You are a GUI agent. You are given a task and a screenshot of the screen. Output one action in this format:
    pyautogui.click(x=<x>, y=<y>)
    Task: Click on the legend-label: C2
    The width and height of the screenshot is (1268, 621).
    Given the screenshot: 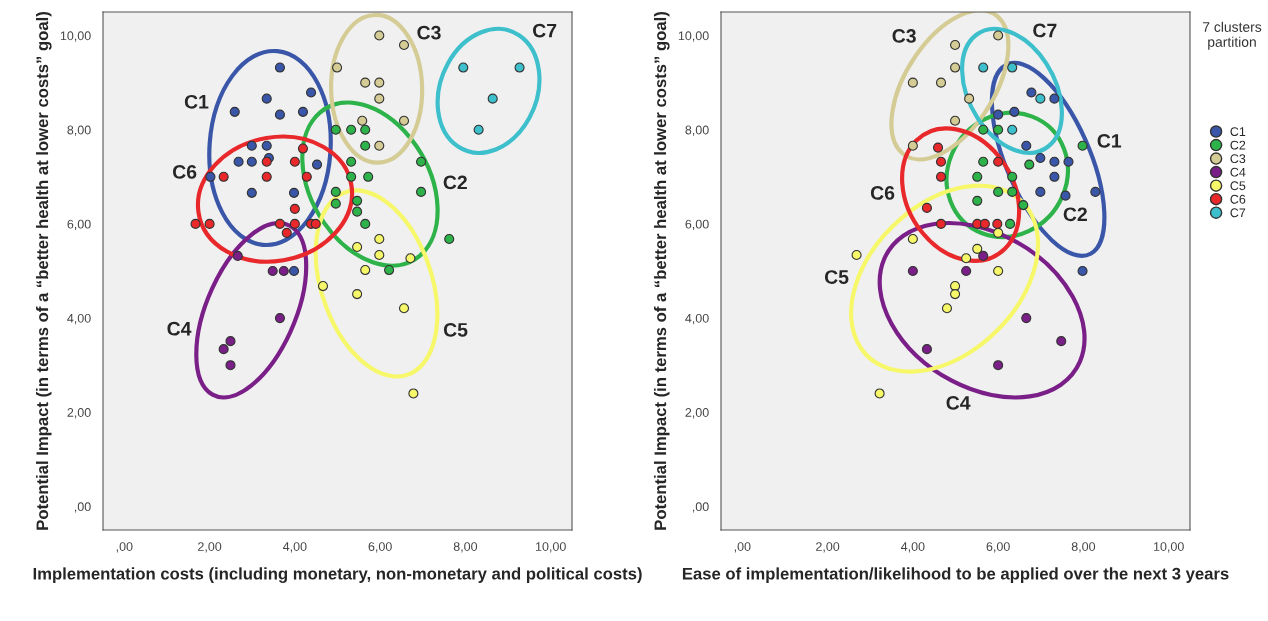 What is the action you would take?
    pyautogui.click(x=1238, y=145)
    